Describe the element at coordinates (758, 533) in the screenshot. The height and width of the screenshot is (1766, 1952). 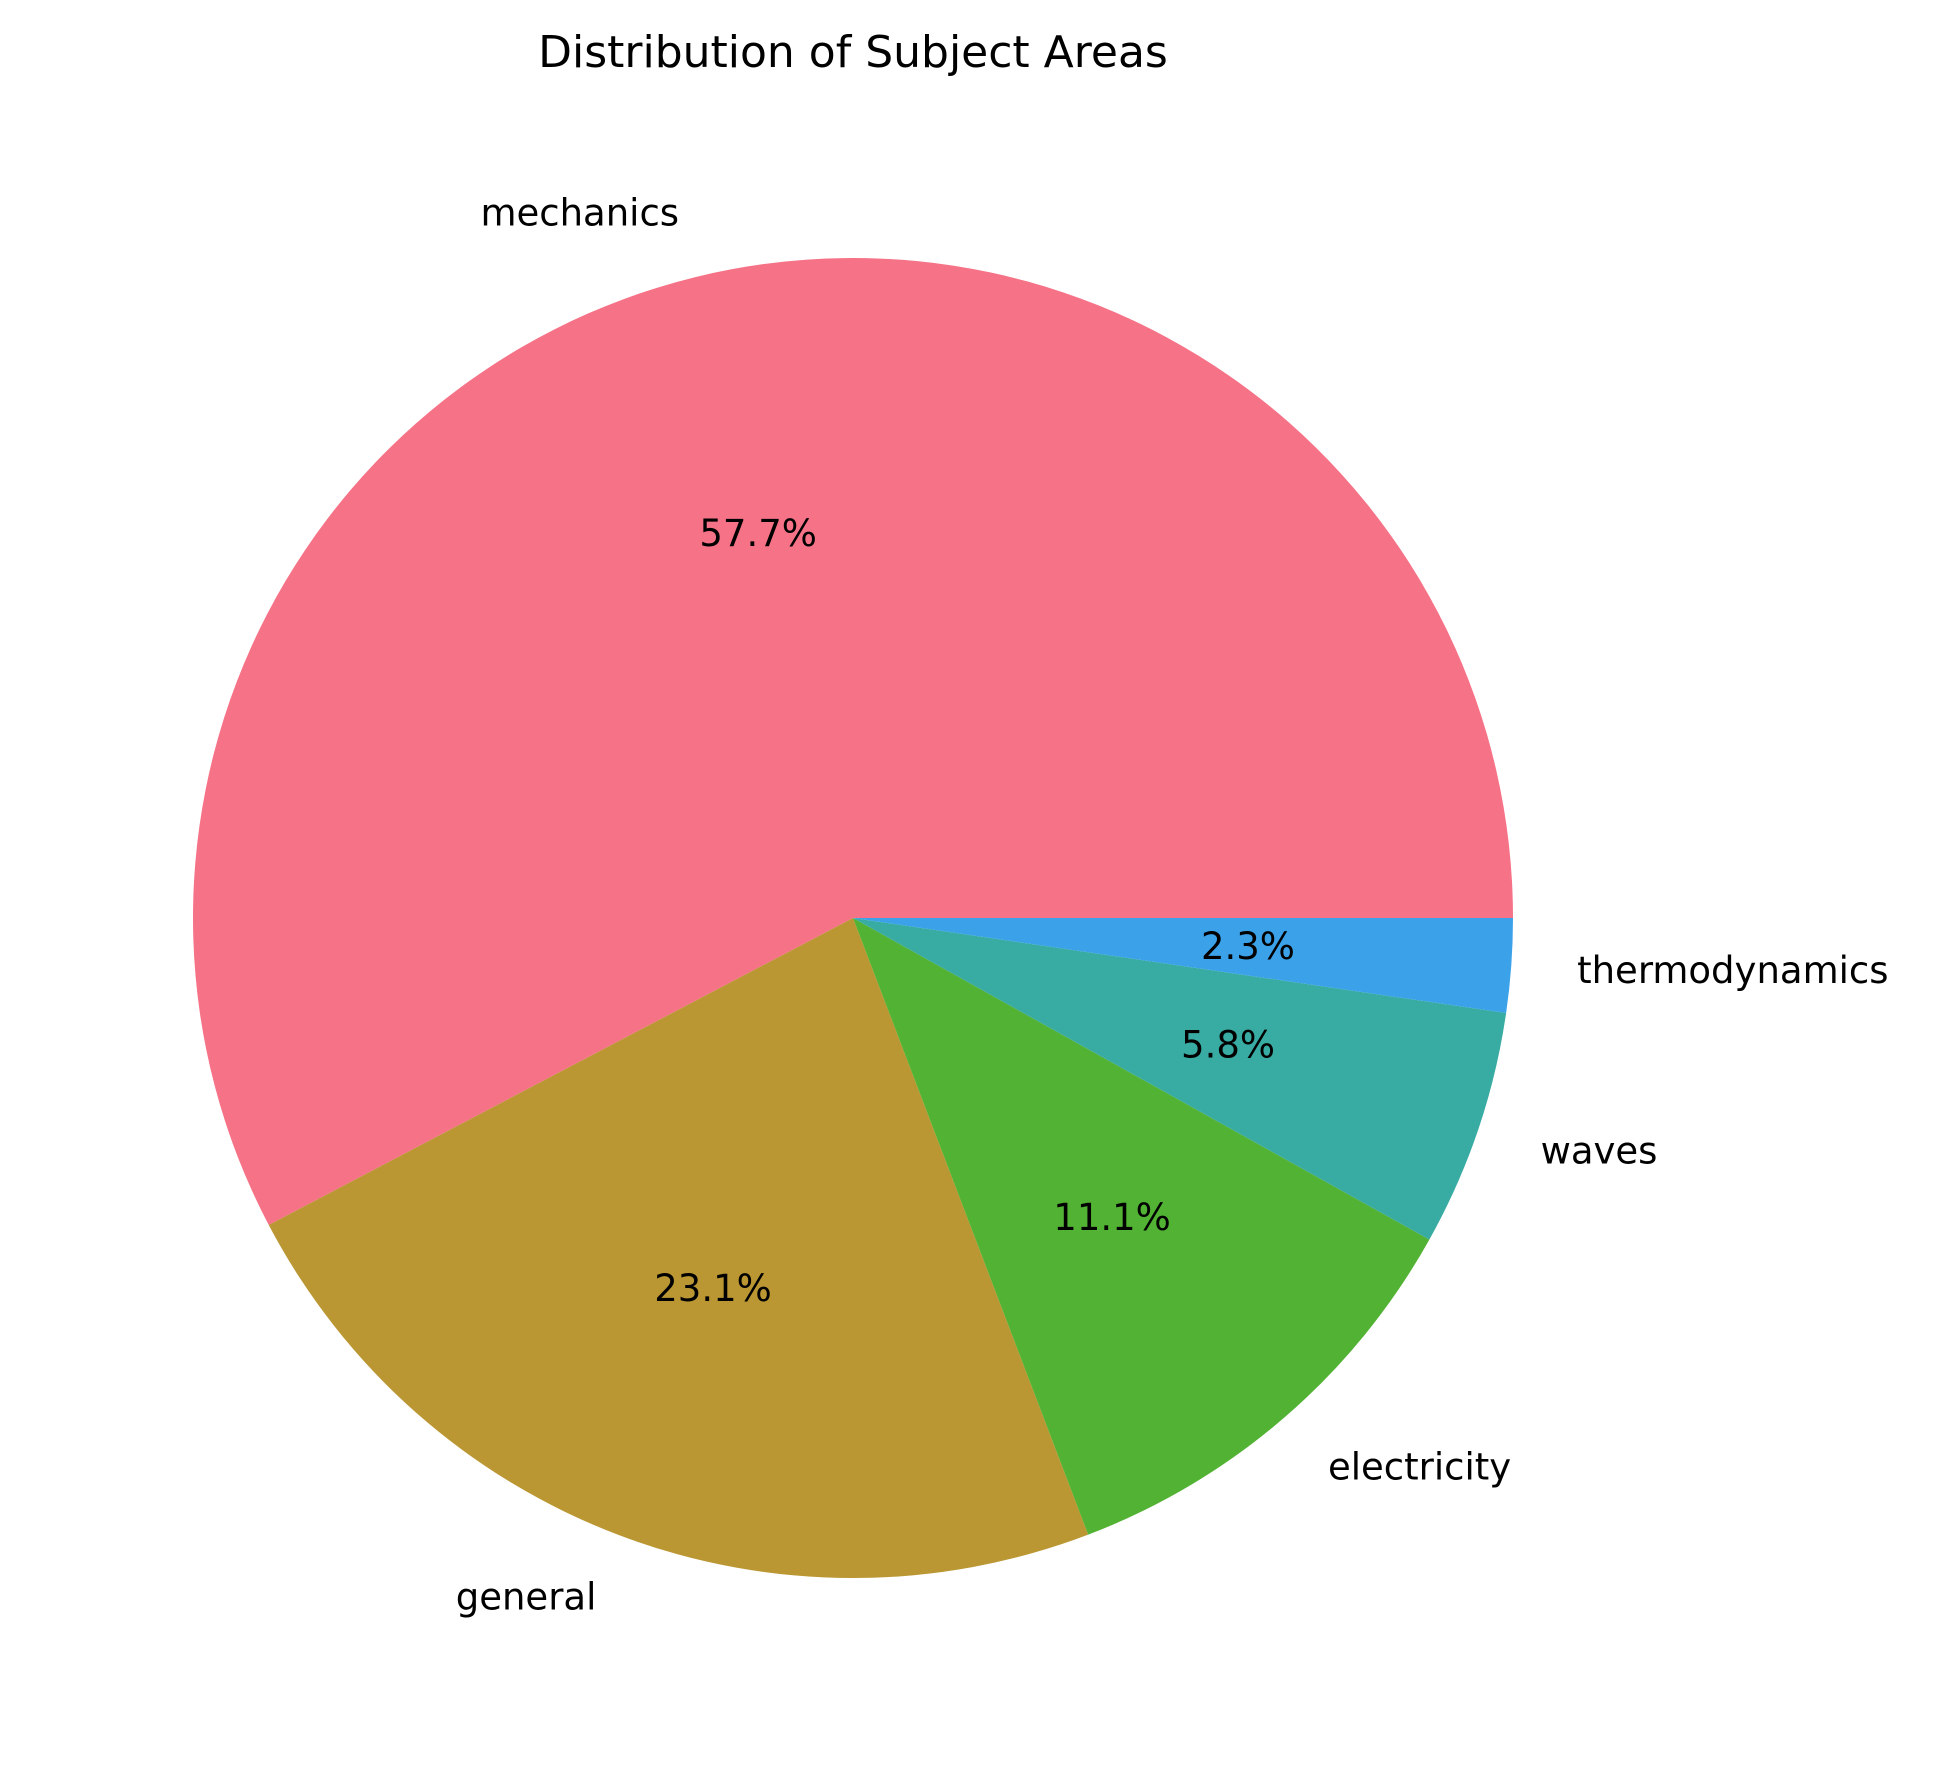
I see `slice-percent-mechanics: 57.7%` at that location.